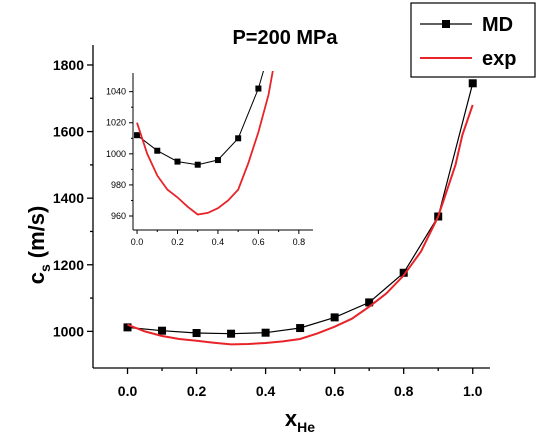 Image resolution: width=536 pixels, height=436 pixels. Describe the element at coordinates (36, 232) in the screenshot. I see `y-axis-label-unit: (m/s)` at that location.